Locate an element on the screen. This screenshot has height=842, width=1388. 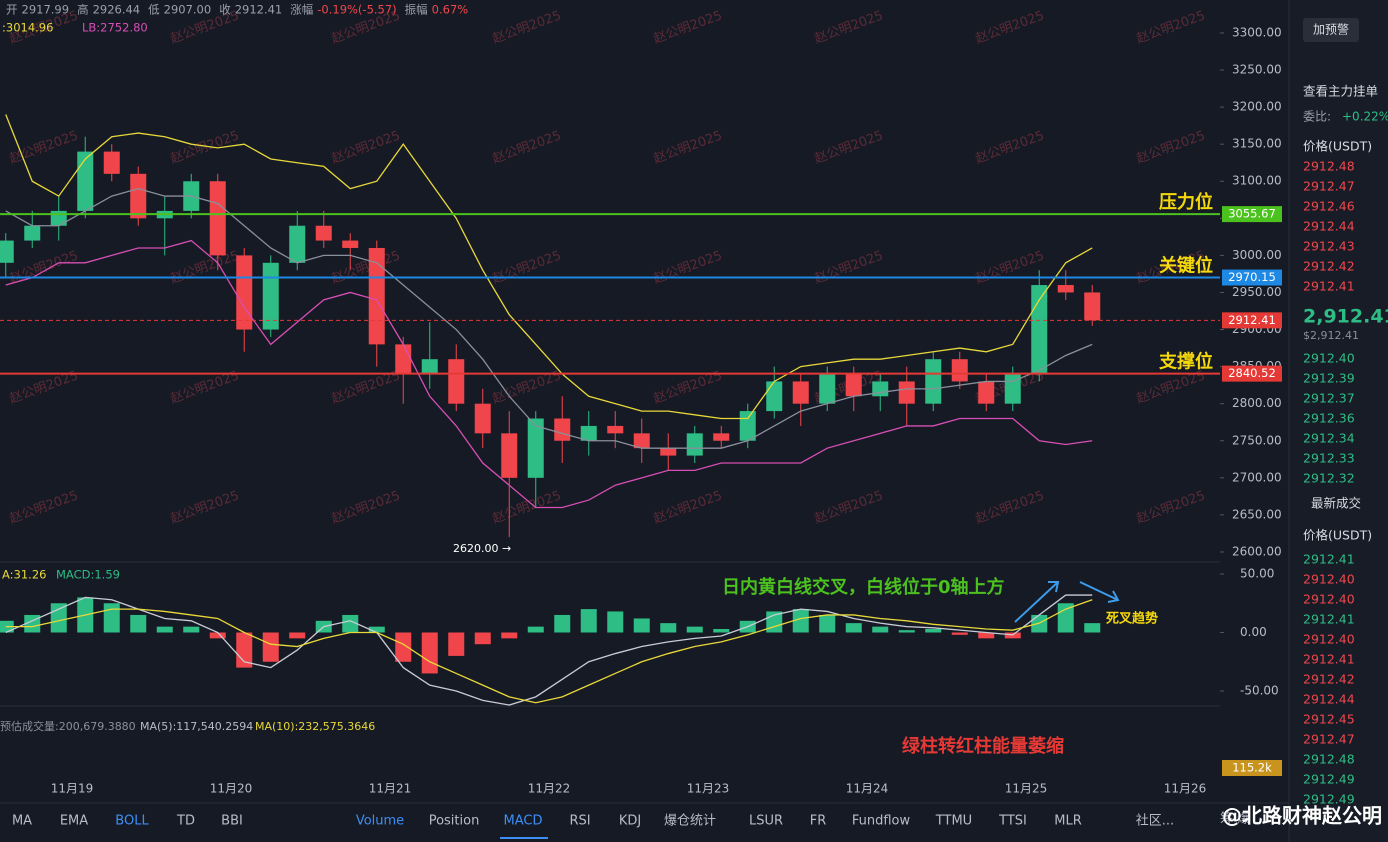
x-tick-label: 11月25 is located at coordinates (1026, 789).